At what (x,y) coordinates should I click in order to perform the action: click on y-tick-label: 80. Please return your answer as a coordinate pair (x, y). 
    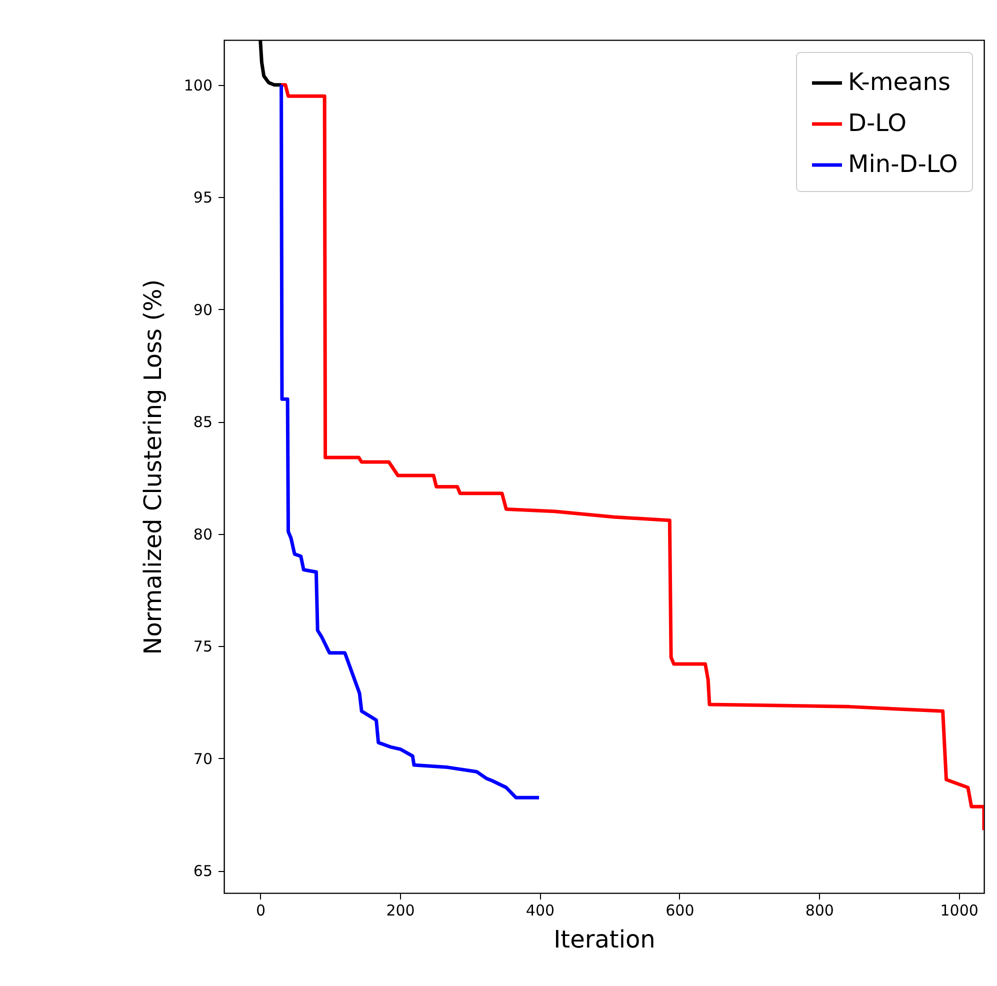
    Looking at the image, I should click on (202, 534).